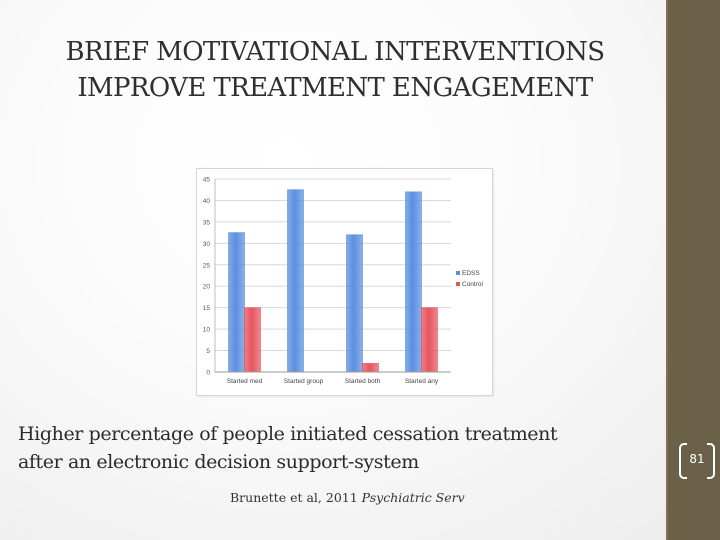 Image resolution: width=720 pixels, height=540 pixels. Describe the element at coordinates (458, 284) in the screenshot. I see `legend-swatch-control` at that location.